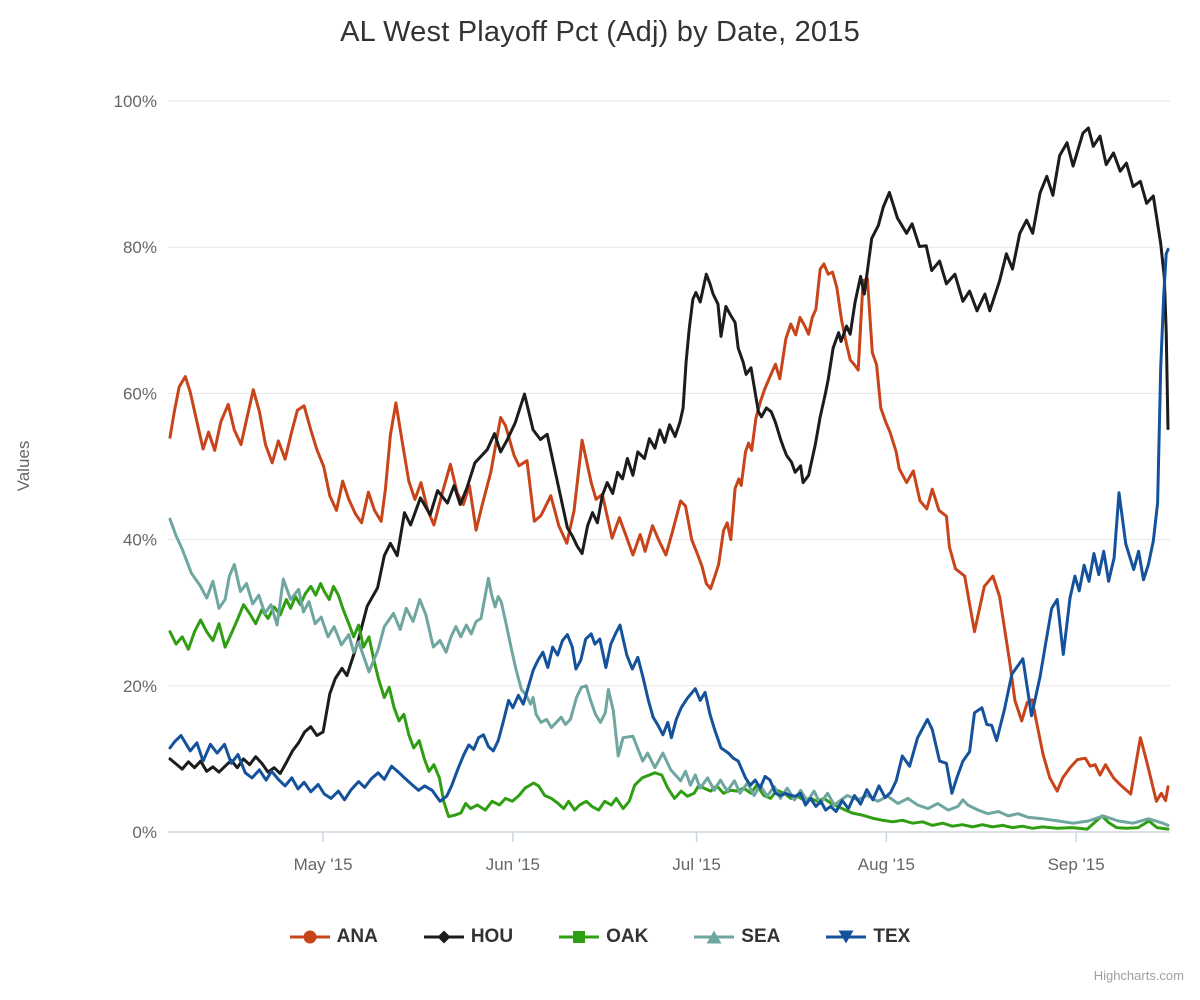 Image resolution: width=1200 pixels, height=1000 pixels. Describe the element at coordinates (737, 937) in the screenshot. I see `legend-item-SEA: SEA` at that location.